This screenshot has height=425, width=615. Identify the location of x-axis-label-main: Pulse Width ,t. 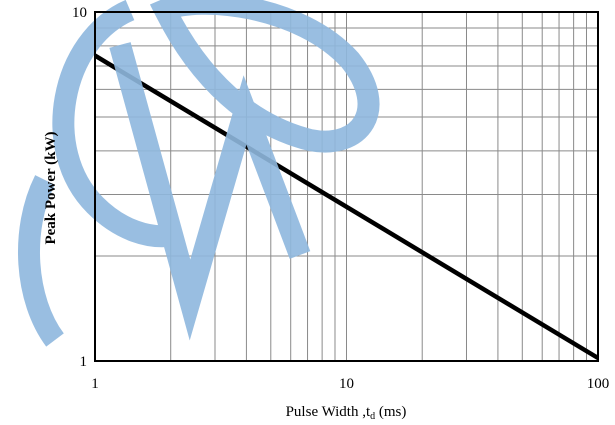
(328, 412).